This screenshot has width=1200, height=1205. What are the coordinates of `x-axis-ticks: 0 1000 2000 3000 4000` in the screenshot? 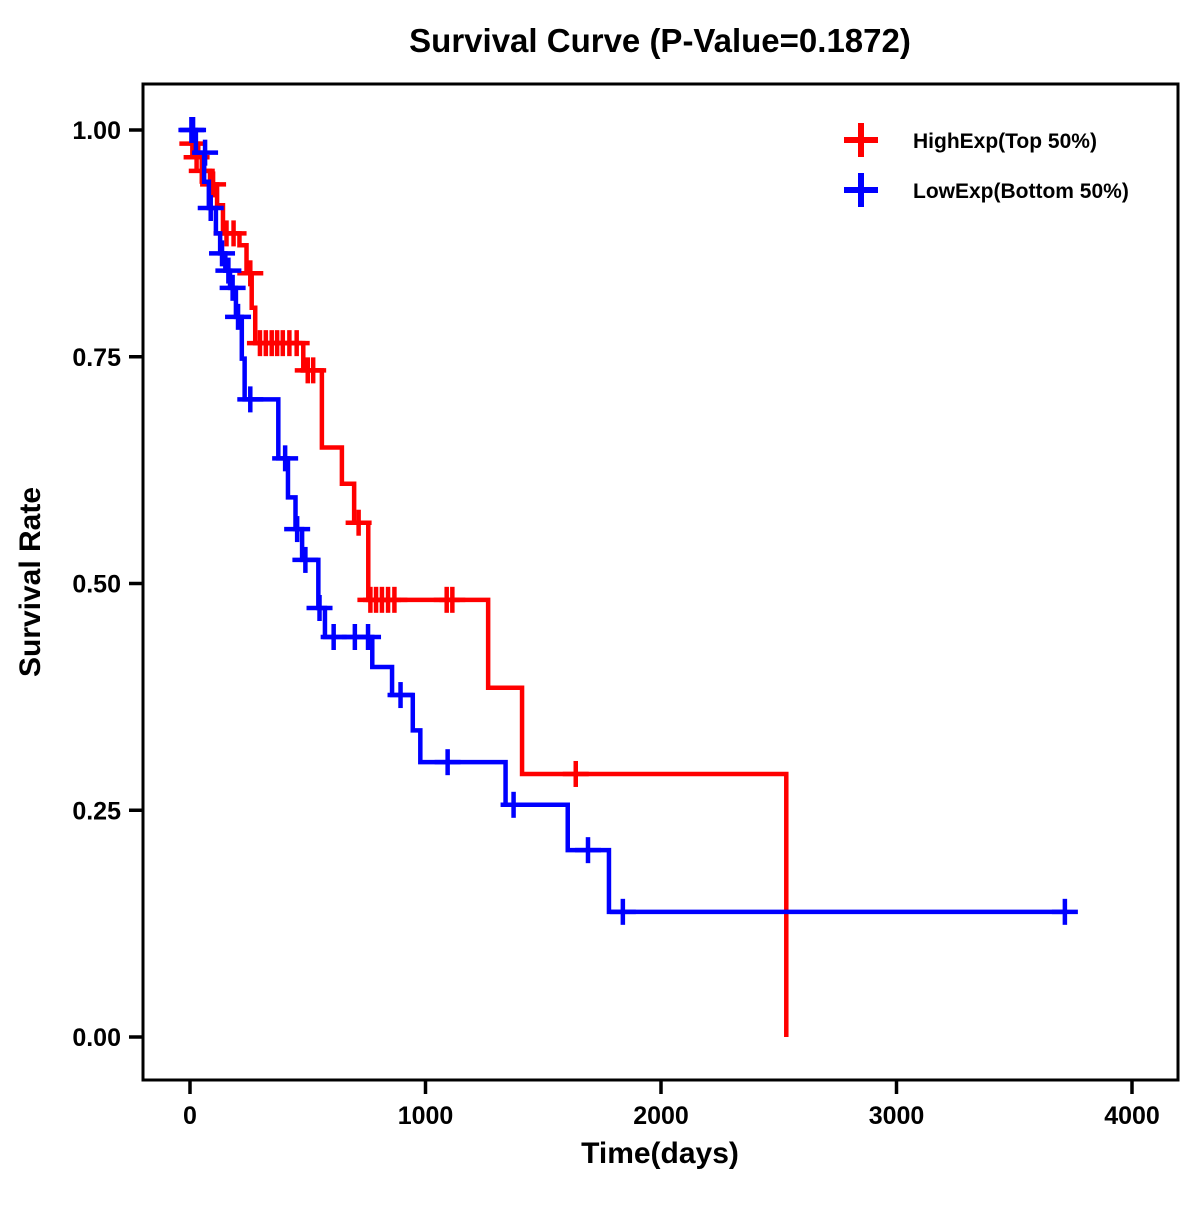 It's located at (671, 1105).